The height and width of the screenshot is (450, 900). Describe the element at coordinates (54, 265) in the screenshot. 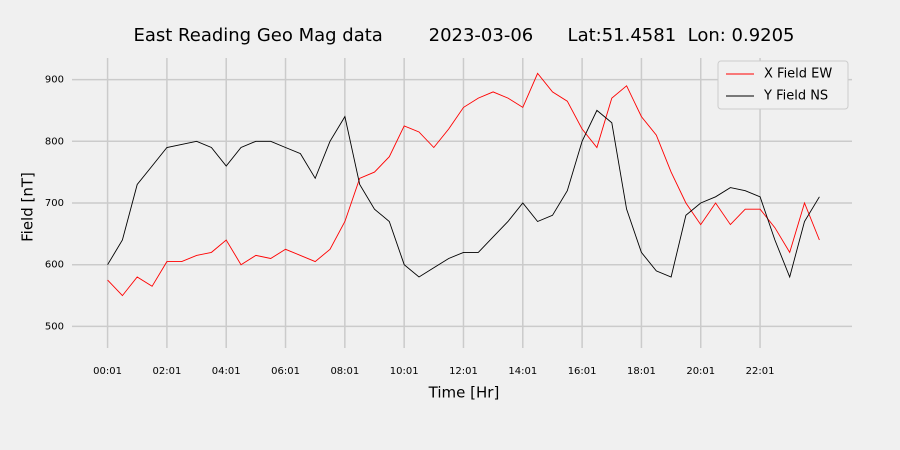

I see `y-tick-label: 600` at that location.